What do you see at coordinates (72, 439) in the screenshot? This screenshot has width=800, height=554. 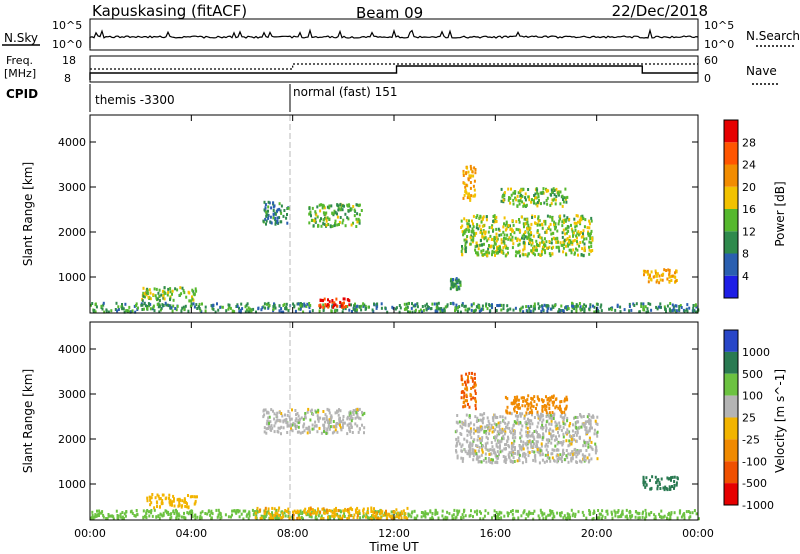 I see `y-tick-label: 2000` at bounding box center [72, 439].